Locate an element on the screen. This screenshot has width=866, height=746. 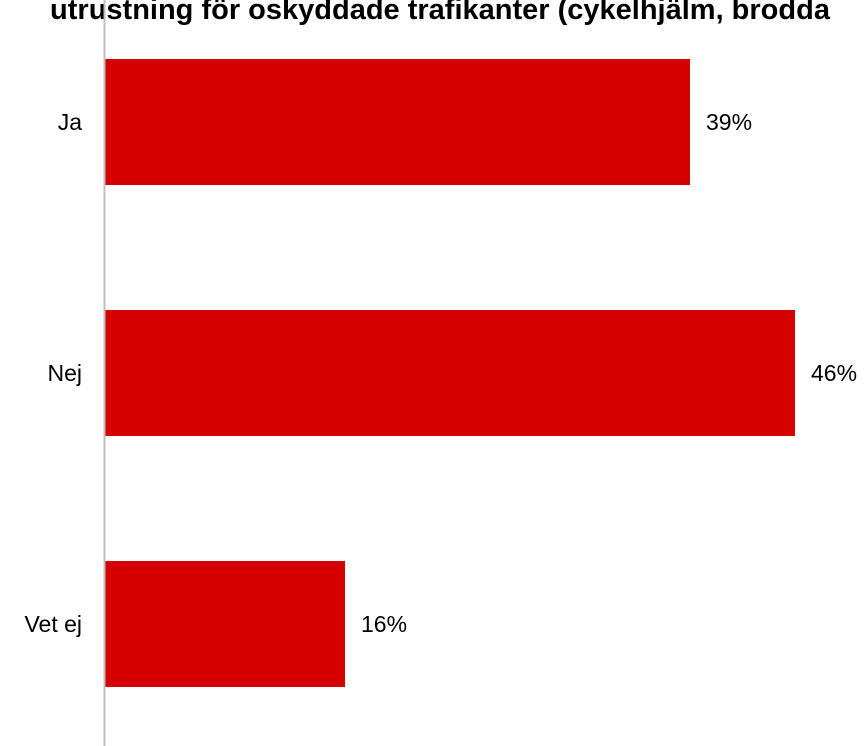
bar-nej is located at coordinates (450, 373).